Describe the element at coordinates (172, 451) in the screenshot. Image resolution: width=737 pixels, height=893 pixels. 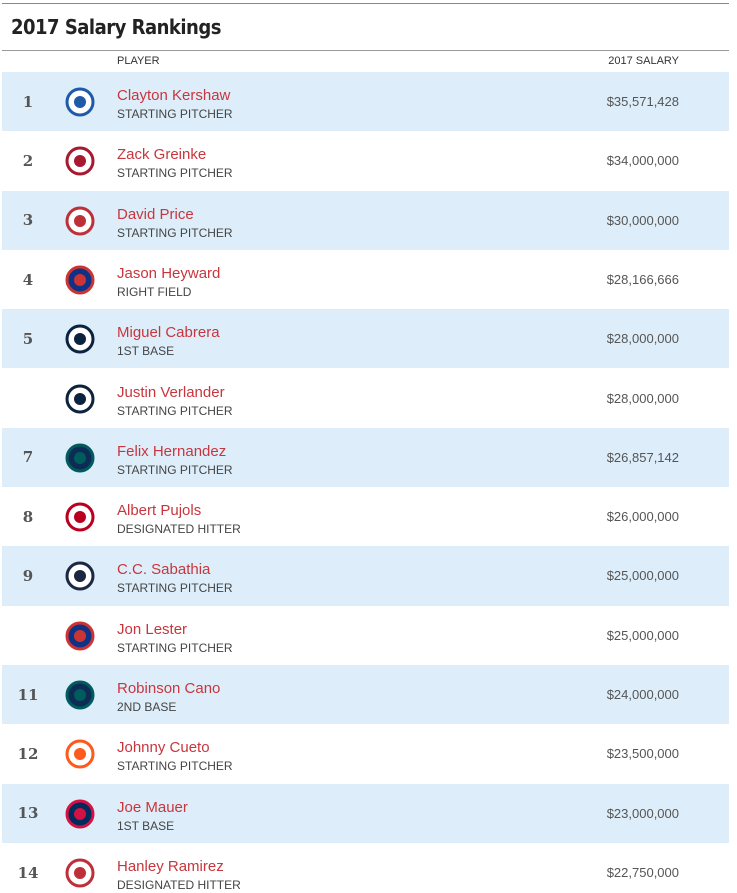
I see `player-name: Felix Hernandez` at that location.